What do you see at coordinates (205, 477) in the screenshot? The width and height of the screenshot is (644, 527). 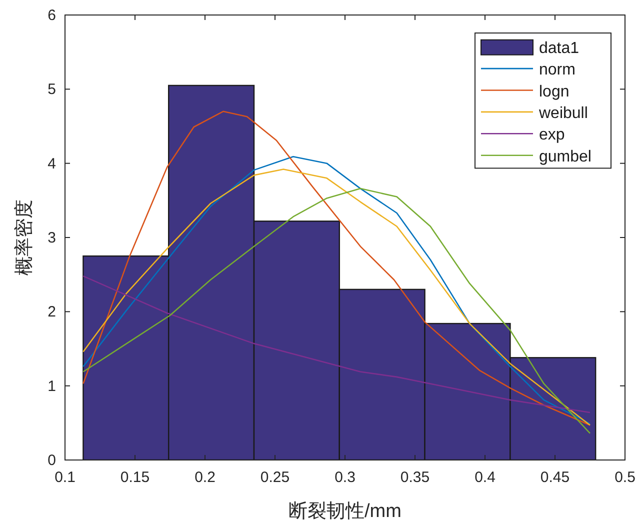 I see `x-tick-label: 0.2` at bounding box center [205, 477].